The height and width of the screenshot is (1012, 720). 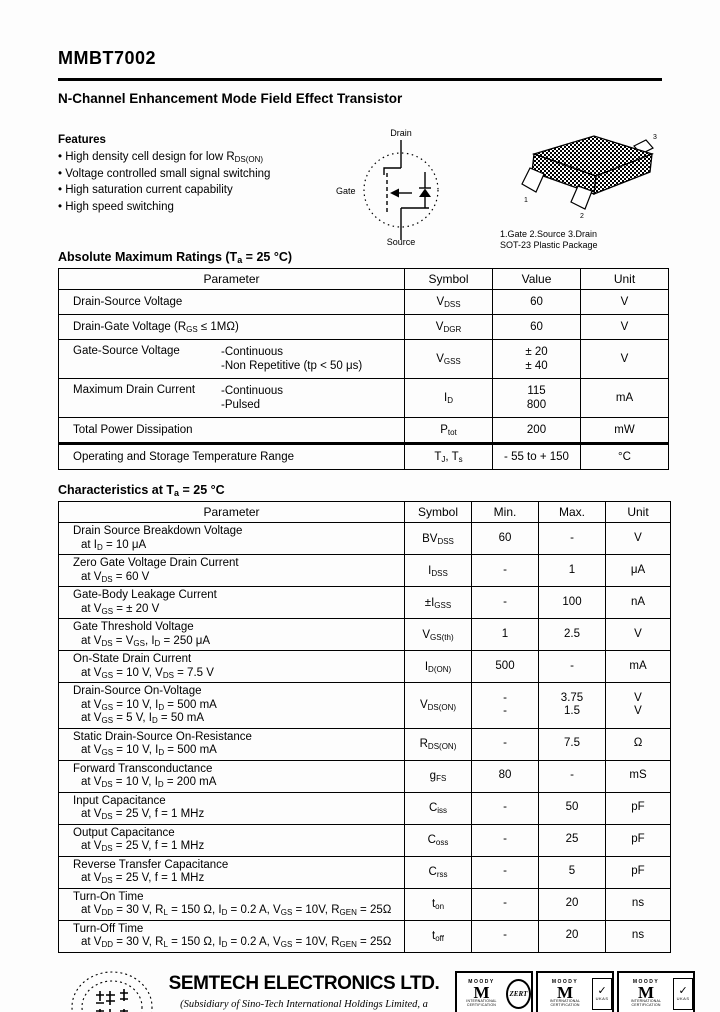 What do you see at coordinates (505, 512) in the screenshot?
I see `column-header: Min.` at bounding box center [505, 512].